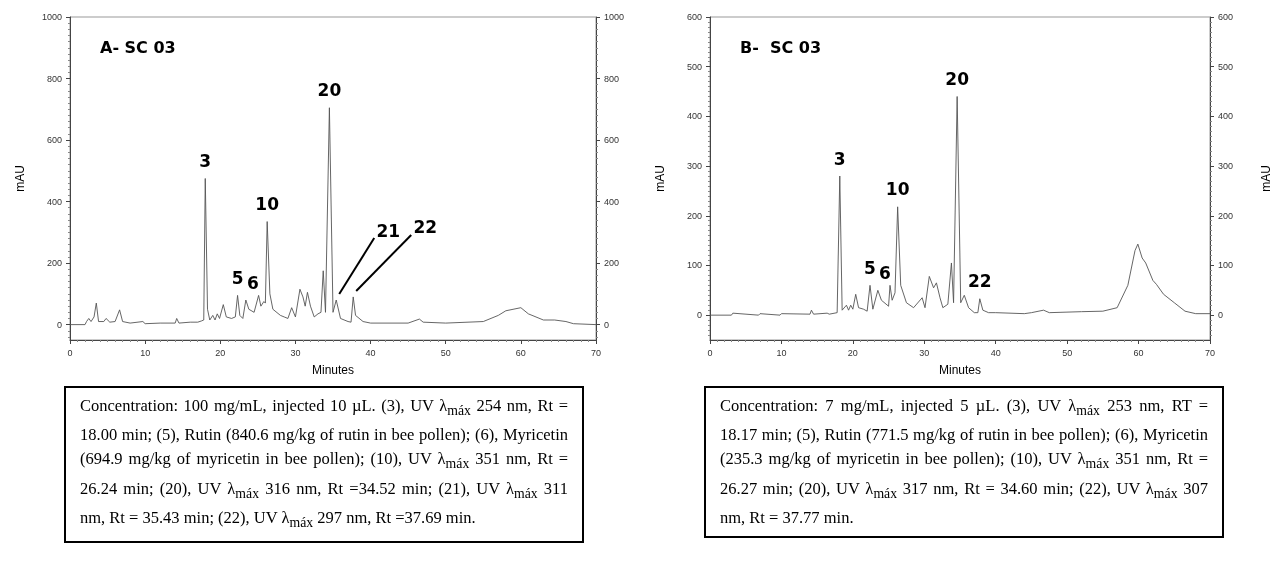 This screenshot has width=1287, height=572. What do you see at coordinates (614, 17) in the screenshot?
I see `y2-tick-label: 1000` at bounding box center [614, 17].